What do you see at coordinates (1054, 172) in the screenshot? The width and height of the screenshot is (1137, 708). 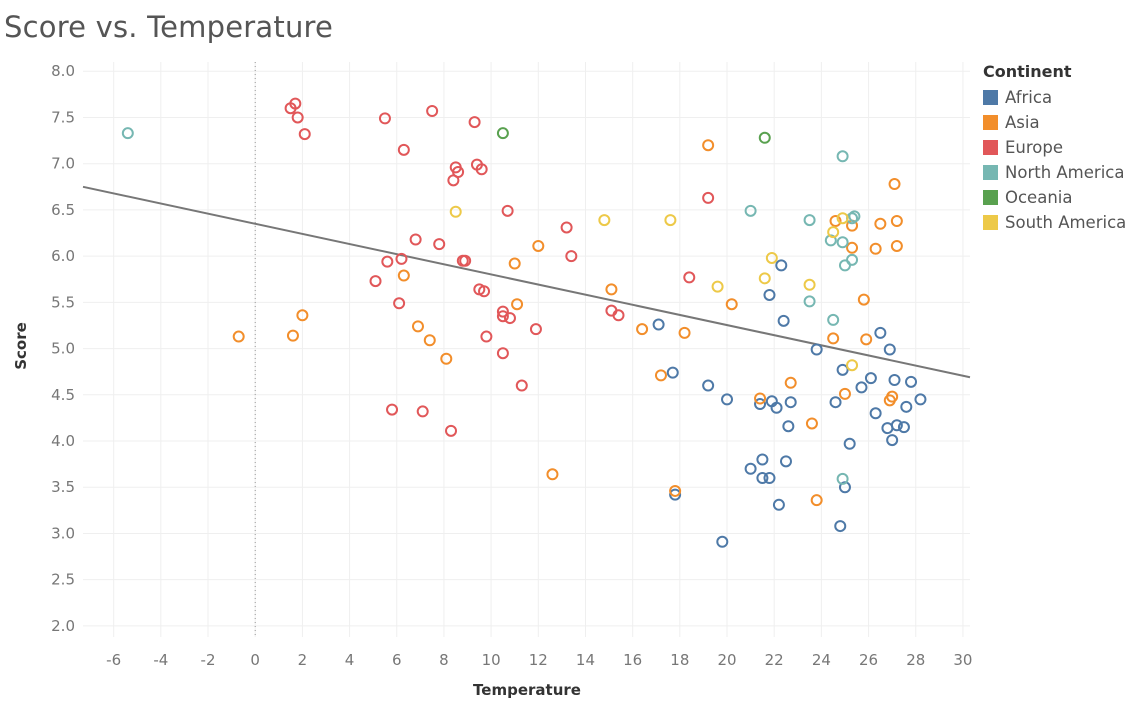 I see `legend-item-north-america: North America` at bounding box center [1054, 172].